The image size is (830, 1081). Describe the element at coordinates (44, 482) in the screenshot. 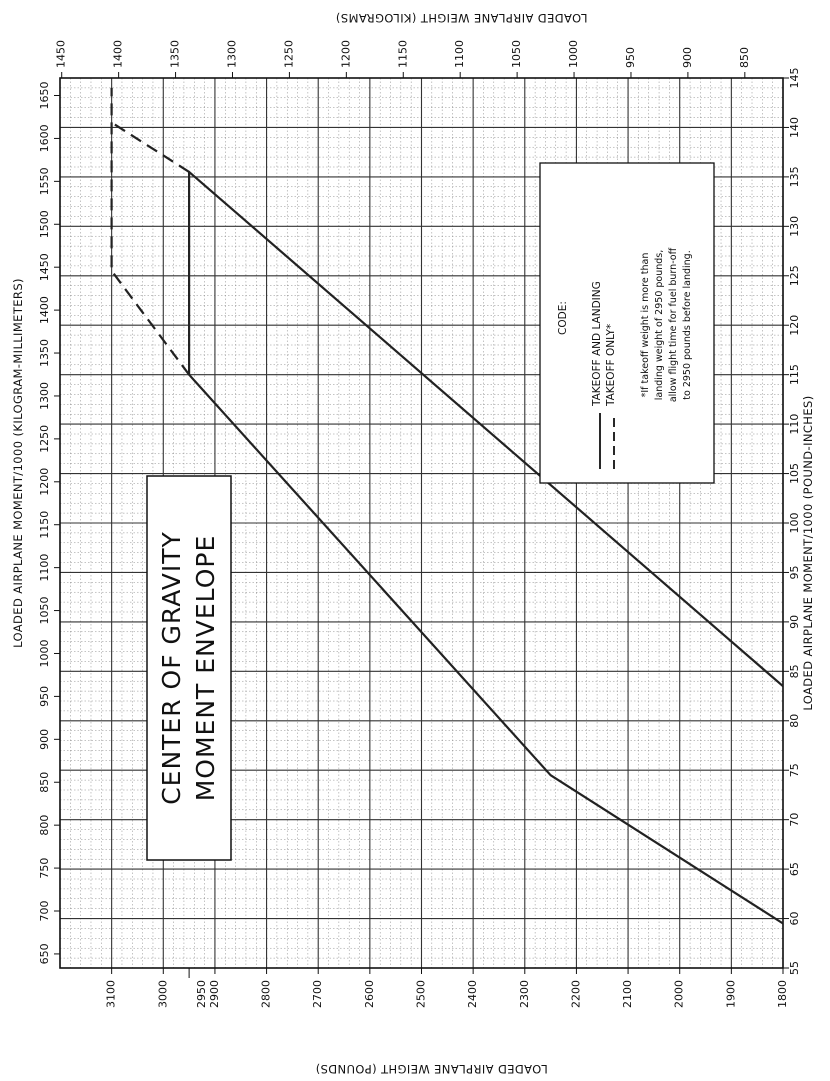

I see `kgmm-tick-label: 1200` at that location.